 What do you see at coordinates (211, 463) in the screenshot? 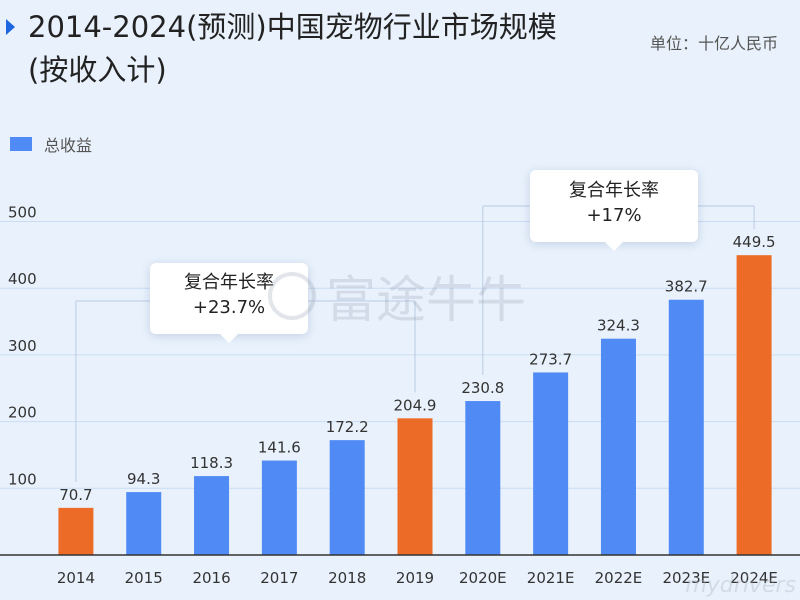
I see `data-label: 118.3` at bounding box center [211, 463].